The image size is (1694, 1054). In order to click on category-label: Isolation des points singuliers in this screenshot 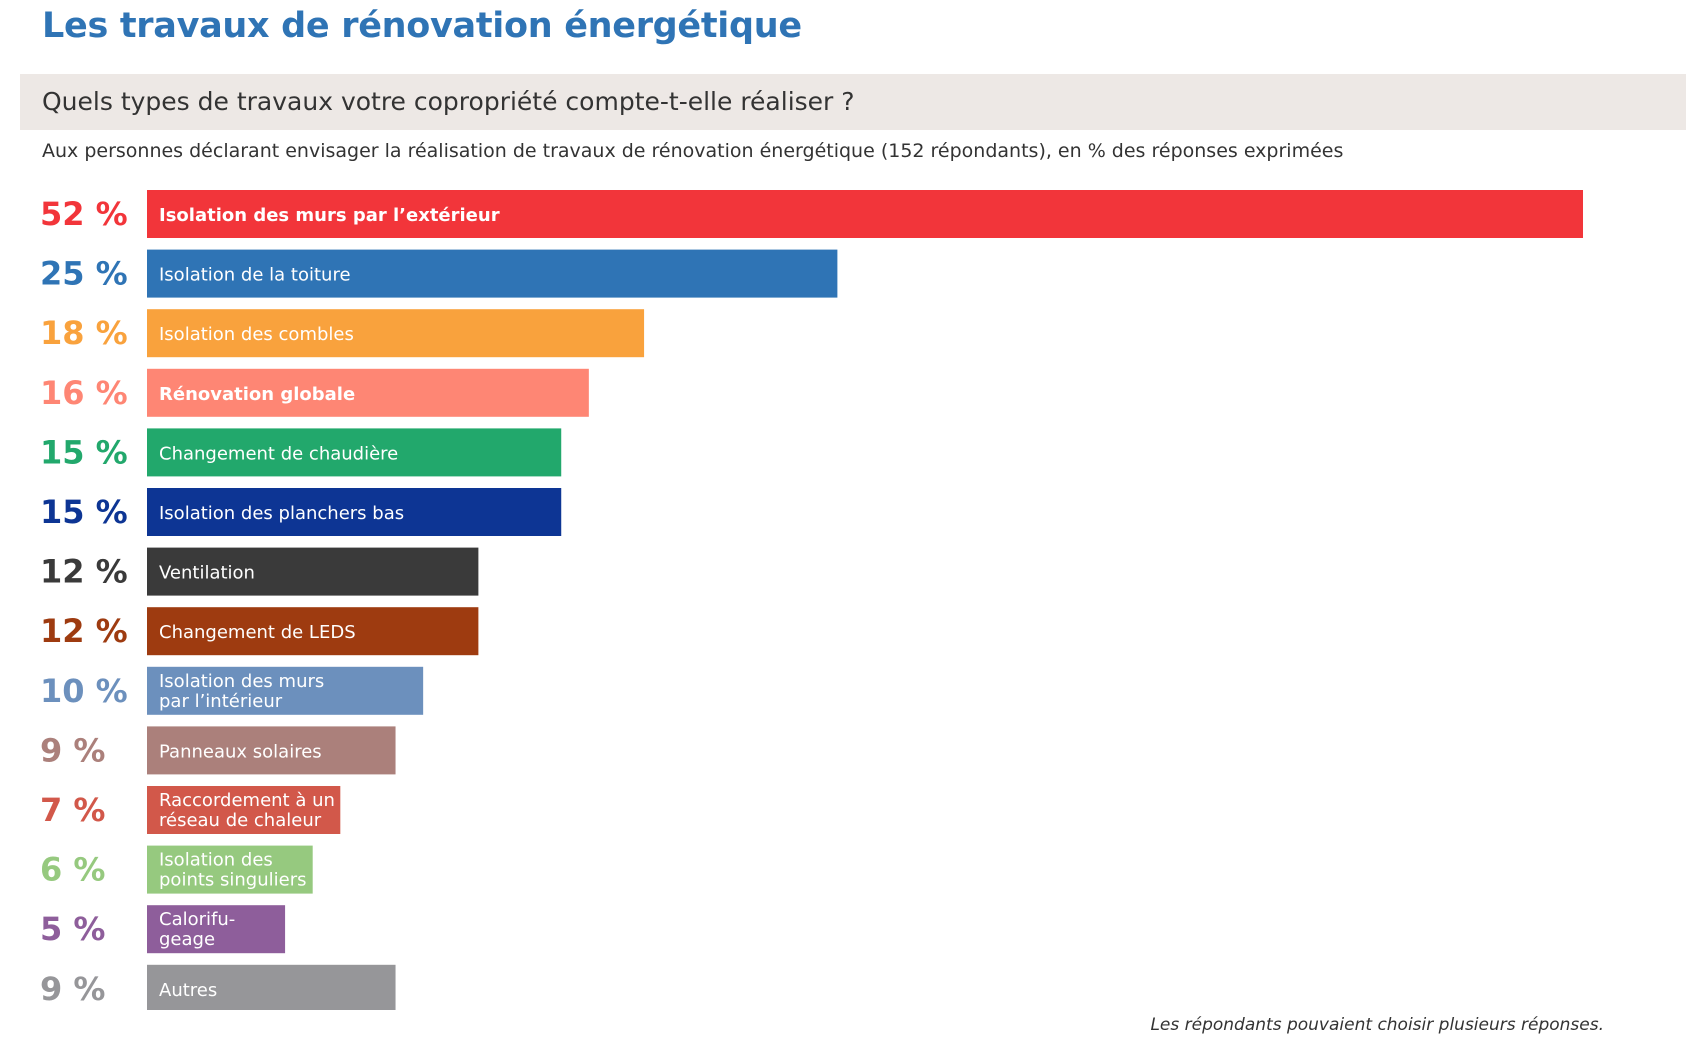, I will do `click(232, 870)`.